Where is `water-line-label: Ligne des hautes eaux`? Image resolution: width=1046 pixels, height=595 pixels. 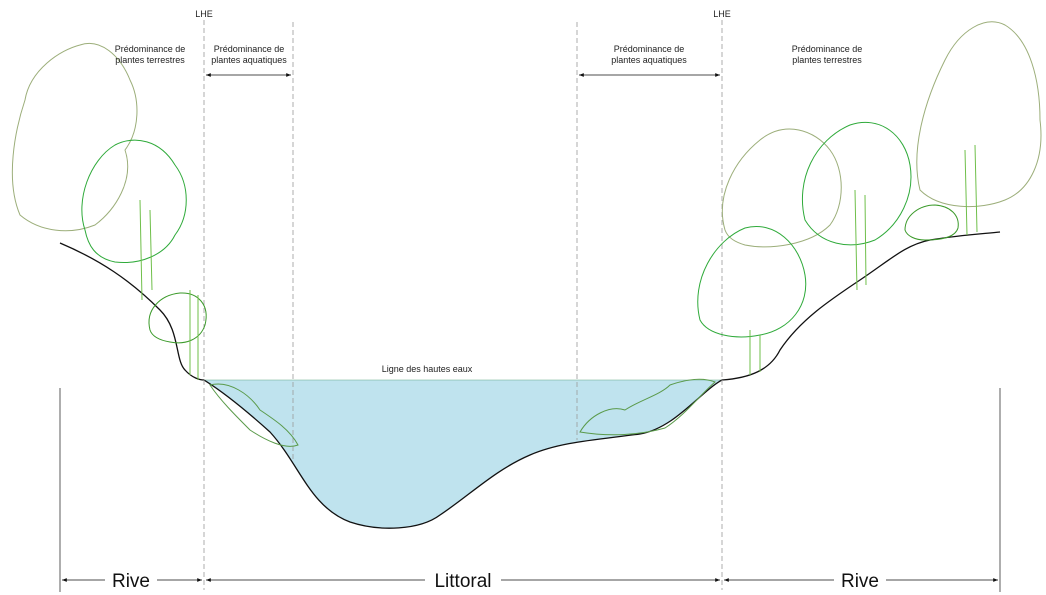
water-line-label: Ligne des hautes eaux is located at coordinates (427, 369).